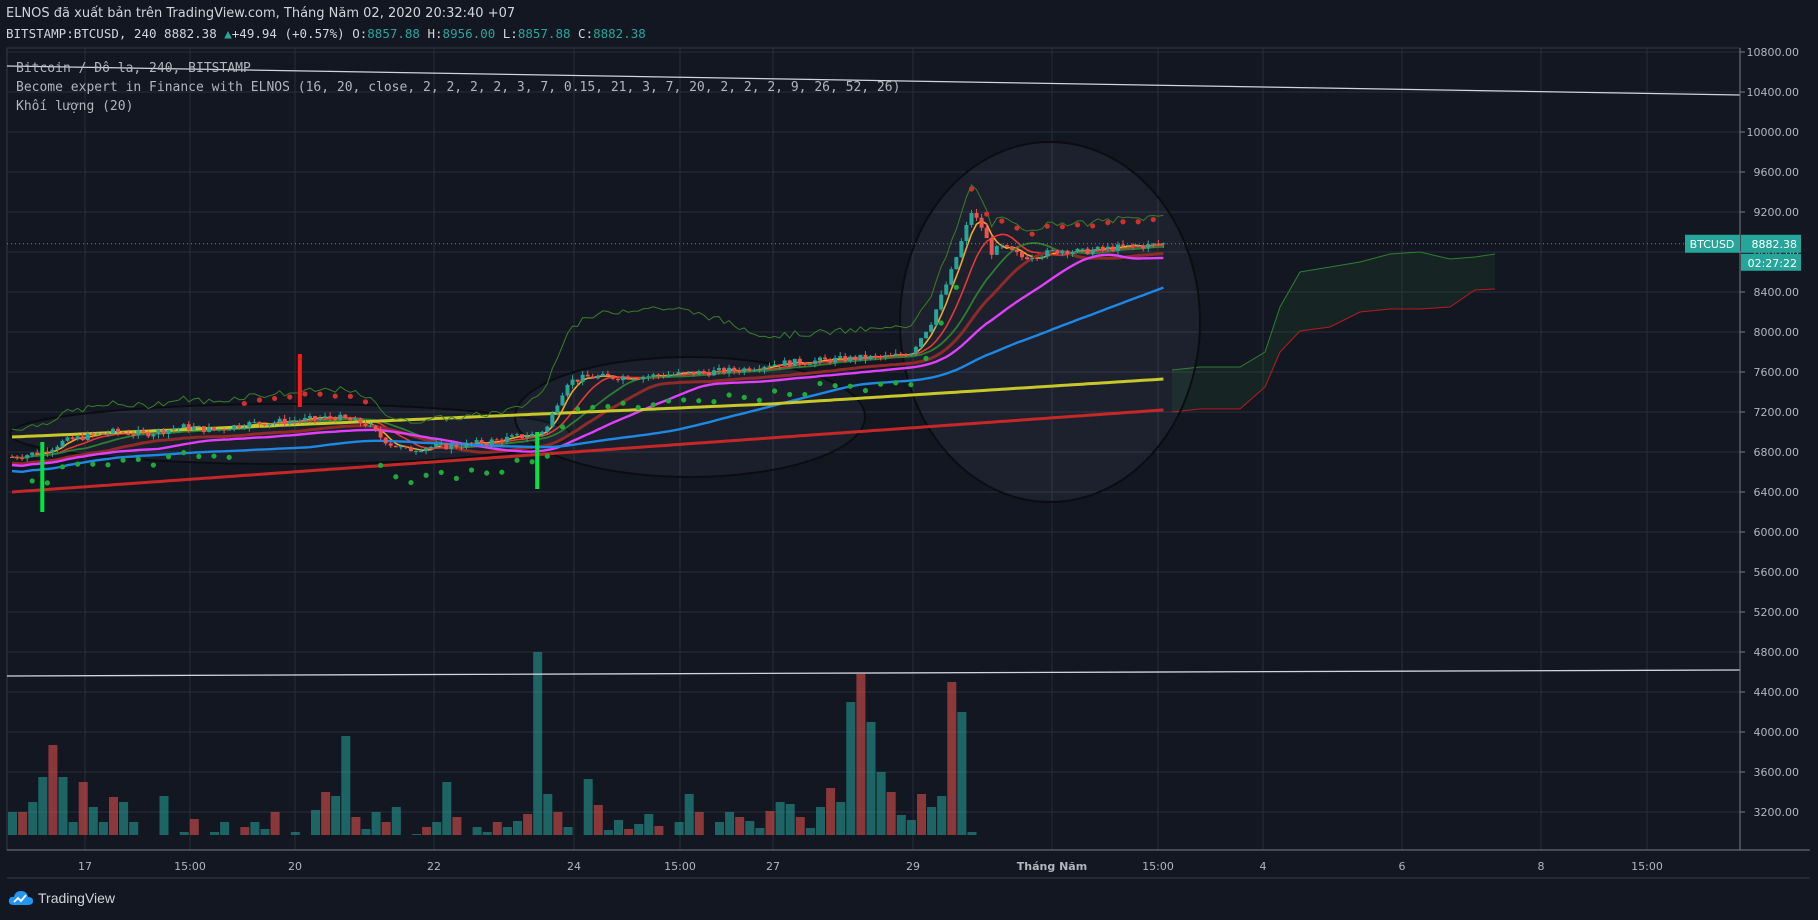 The image size is (1818, 920). What do you see at coordinates (1777, 532) in the screenshot?
I see `price-tick-label: 6000.00` at bounding box center [1777, 532].